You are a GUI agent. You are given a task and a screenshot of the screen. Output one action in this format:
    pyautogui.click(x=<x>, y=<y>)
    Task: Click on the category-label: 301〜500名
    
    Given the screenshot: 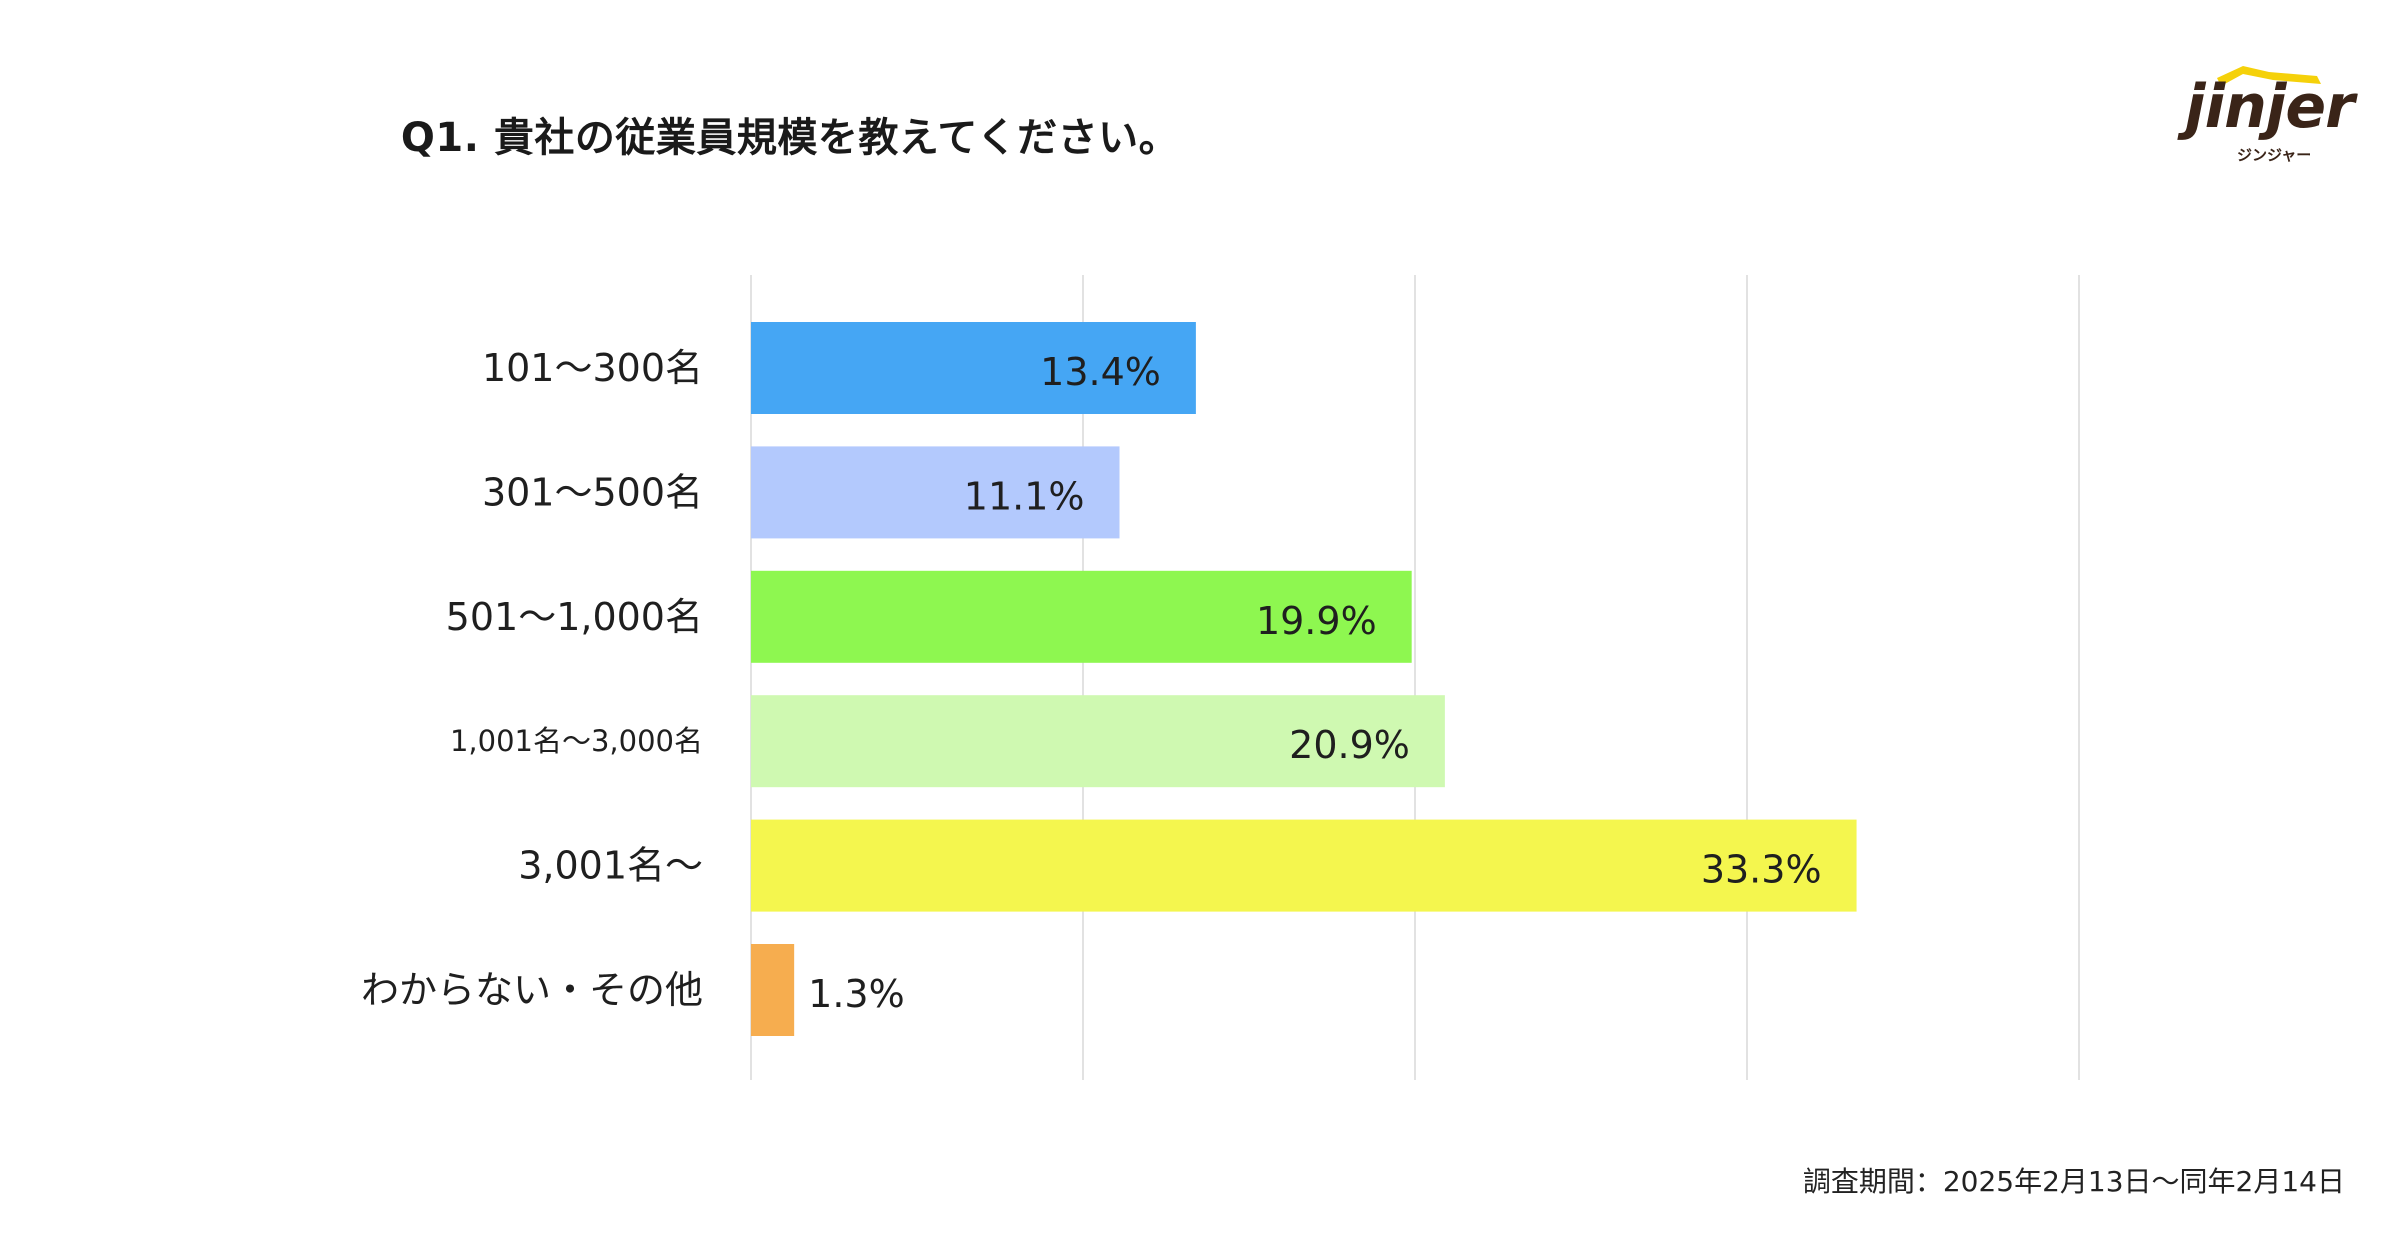 What is the action you would take?
    pyautogui.click(x=592, y=492)
    